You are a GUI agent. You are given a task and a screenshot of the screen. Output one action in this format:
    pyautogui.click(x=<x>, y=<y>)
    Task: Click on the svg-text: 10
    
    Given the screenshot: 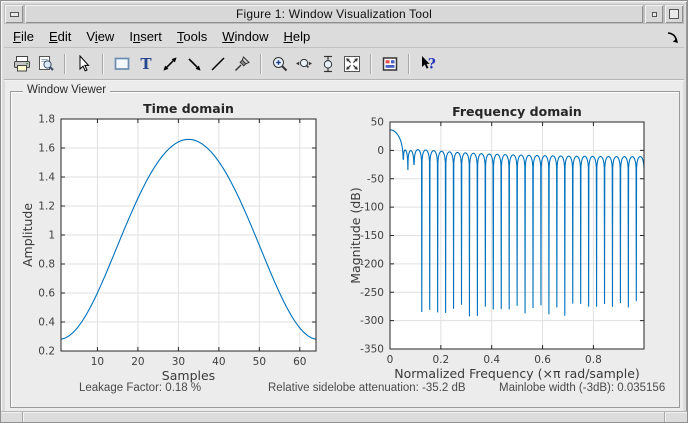 What is the action you would take?
    pyautogui.click(x=97, y=362)
    